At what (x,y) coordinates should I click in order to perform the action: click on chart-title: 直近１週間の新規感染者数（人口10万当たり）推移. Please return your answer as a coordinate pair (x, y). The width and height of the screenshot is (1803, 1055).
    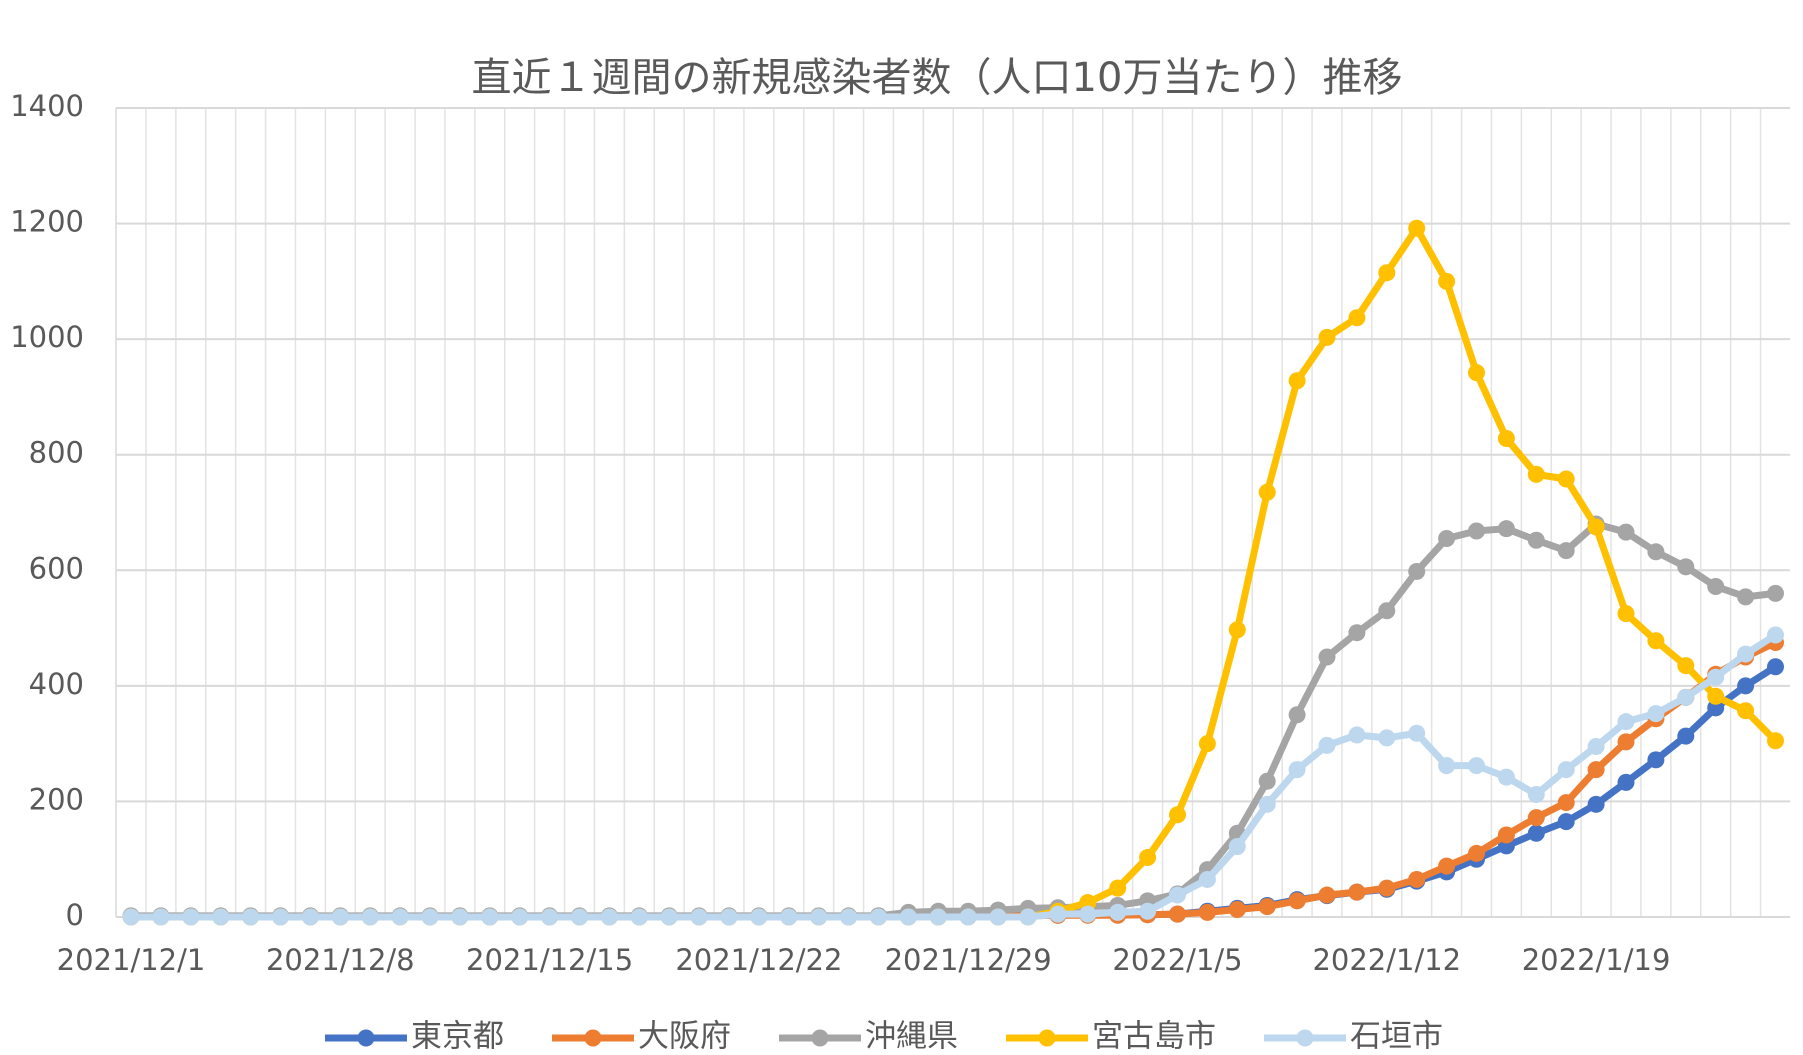
    Looking at the image, I should click on (937, 78).